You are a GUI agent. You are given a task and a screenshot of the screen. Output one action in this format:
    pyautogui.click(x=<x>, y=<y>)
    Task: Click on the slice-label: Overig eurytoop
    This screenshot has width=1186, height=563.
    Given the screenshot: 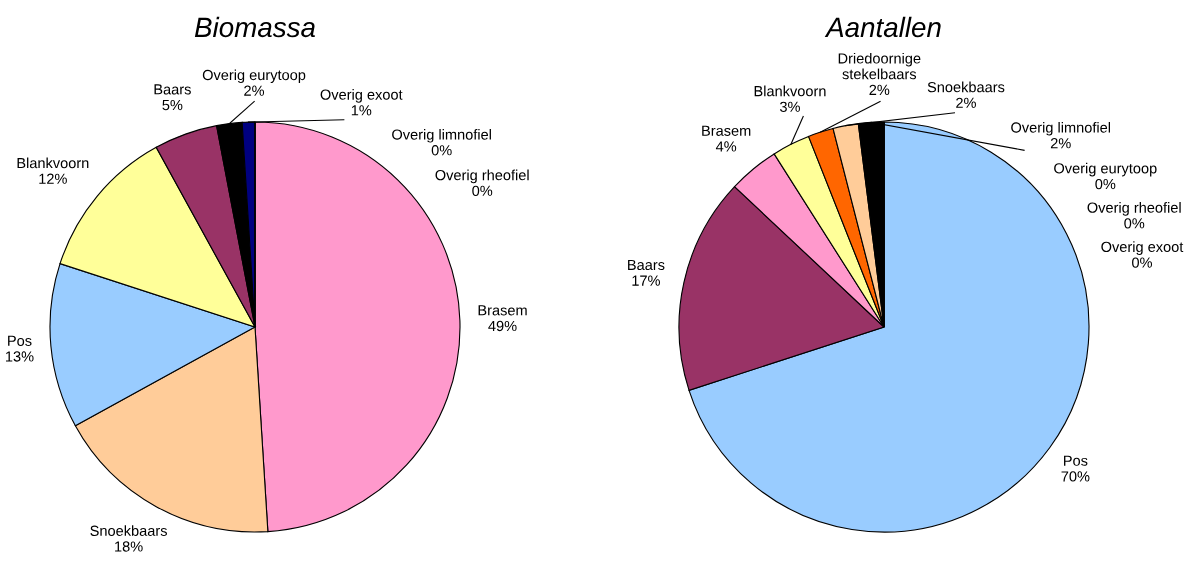 What is the action you would take?
    pyautogui.click(x=254, y=76)
    